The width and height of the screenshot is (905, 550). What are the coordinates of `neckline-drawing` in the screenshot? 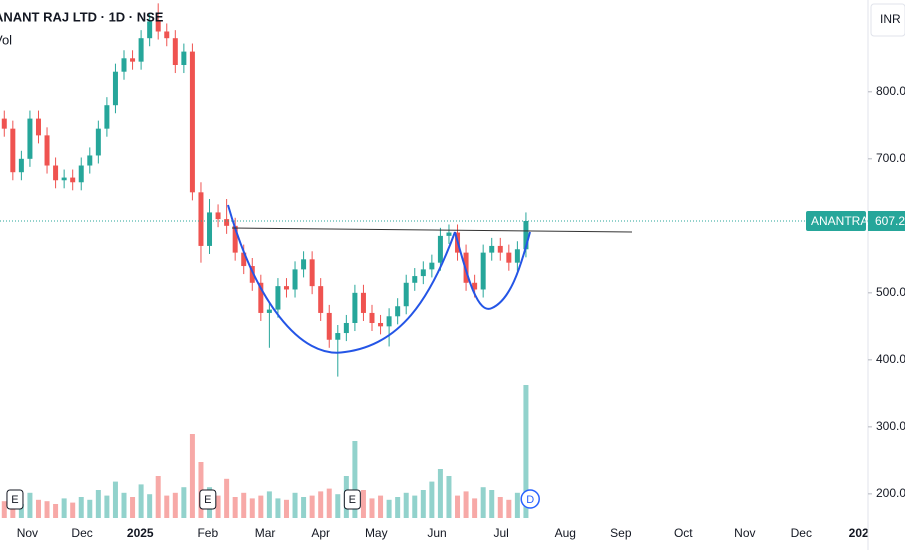 It's located at (432, 230).